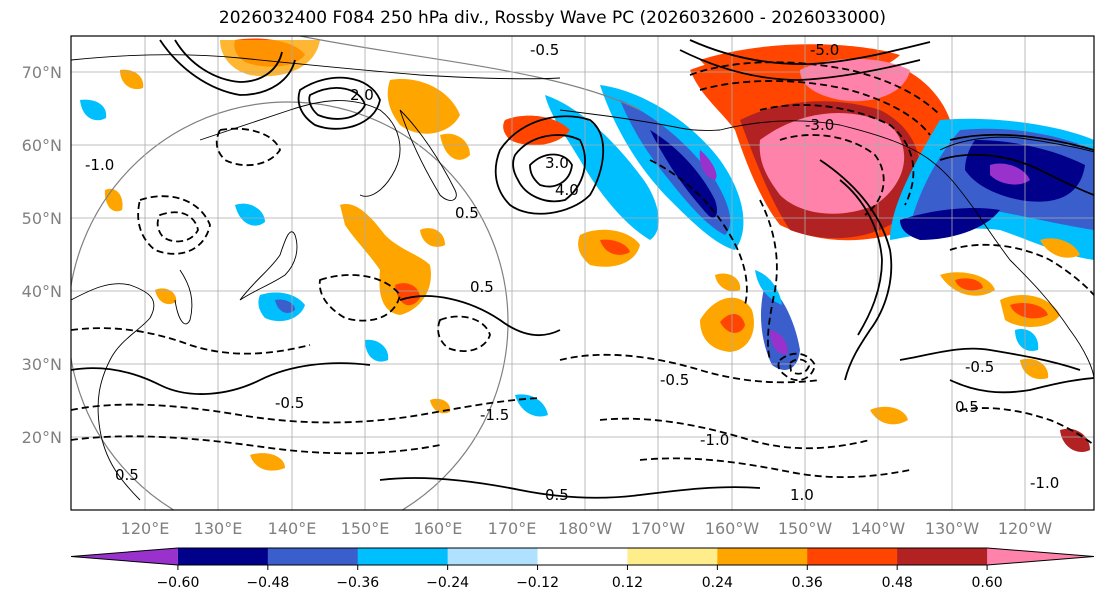  What do you see at coordinates (640, 120) in the screenshot?
I see `coast-aleutians` at bounding box center [640, 120].